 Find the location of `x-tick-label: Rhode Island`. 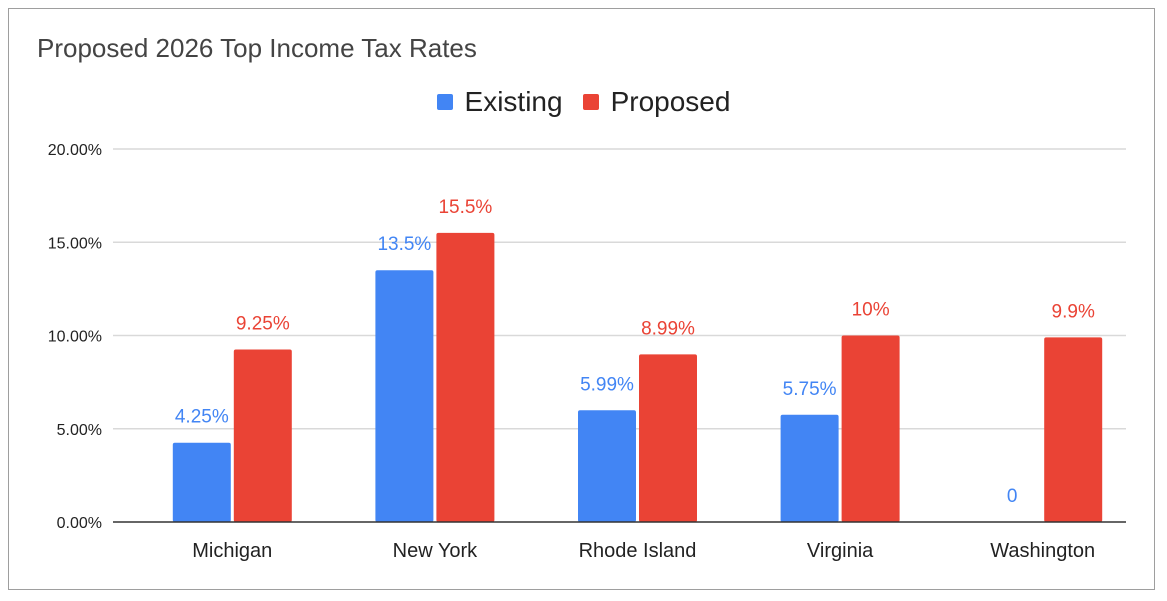

x-tick-label: Rhode Island is located at coordinates (638, 551).